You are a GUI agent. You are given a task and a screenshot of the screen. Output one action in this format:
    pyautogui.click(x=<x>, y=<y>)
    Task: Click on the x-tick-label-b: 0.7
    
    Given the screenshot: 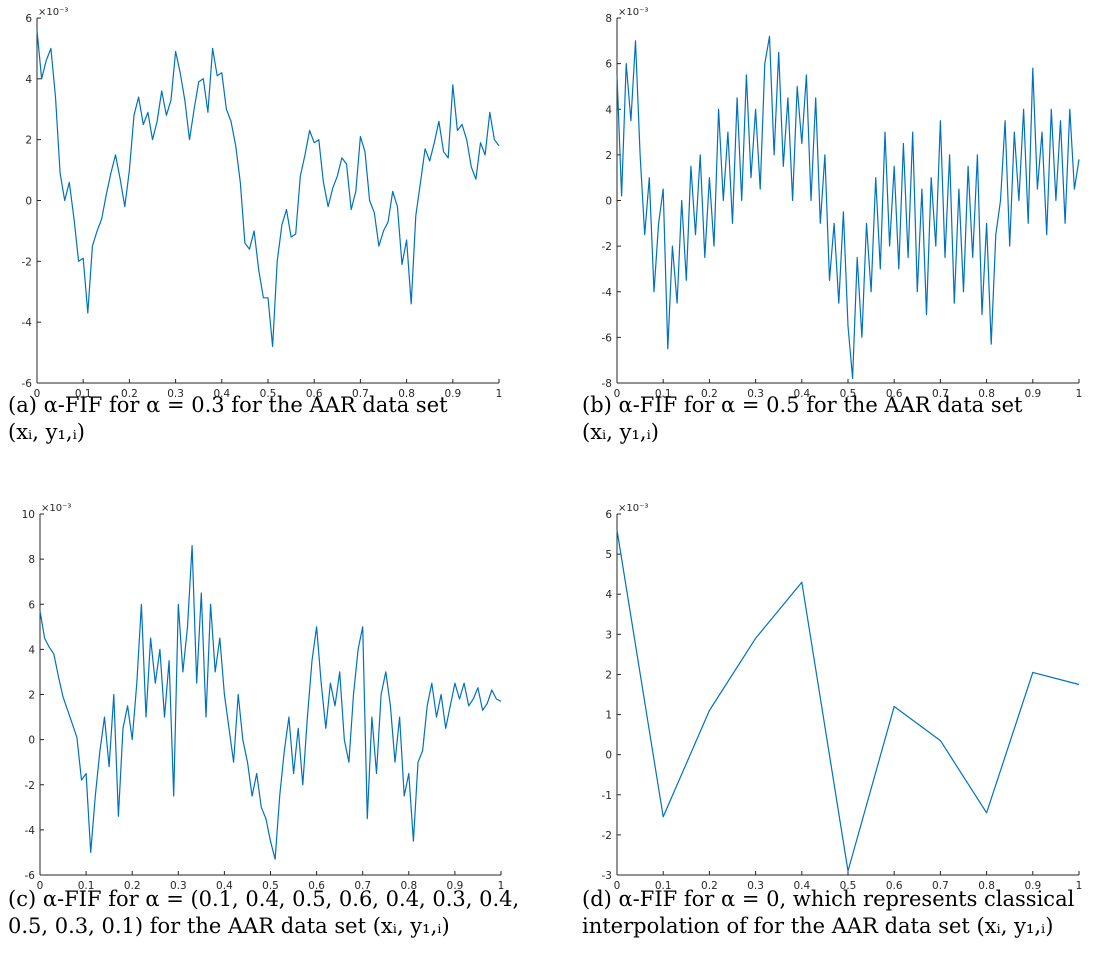 What is the action you would take?
    pyautogui.click(x=940, y=394)
    